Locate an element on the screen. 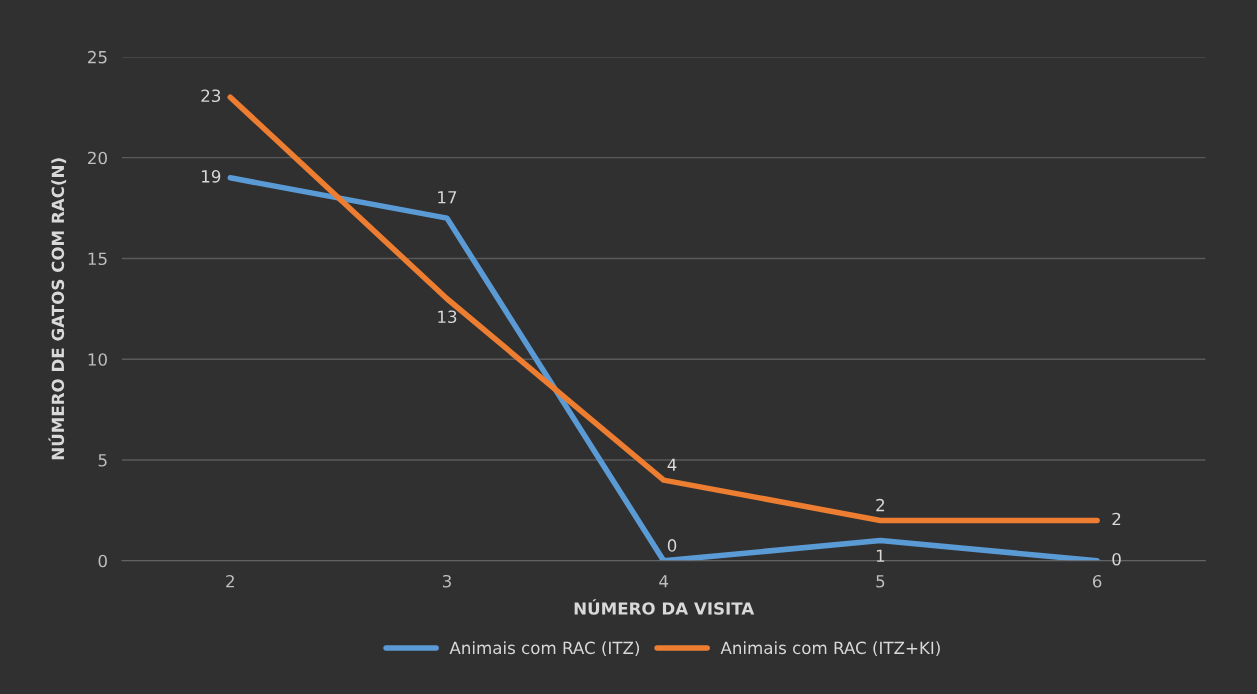 The width and height of the screenshot is (1257, 694). y-tick-label: 0 is located at coordinates (102, 561).